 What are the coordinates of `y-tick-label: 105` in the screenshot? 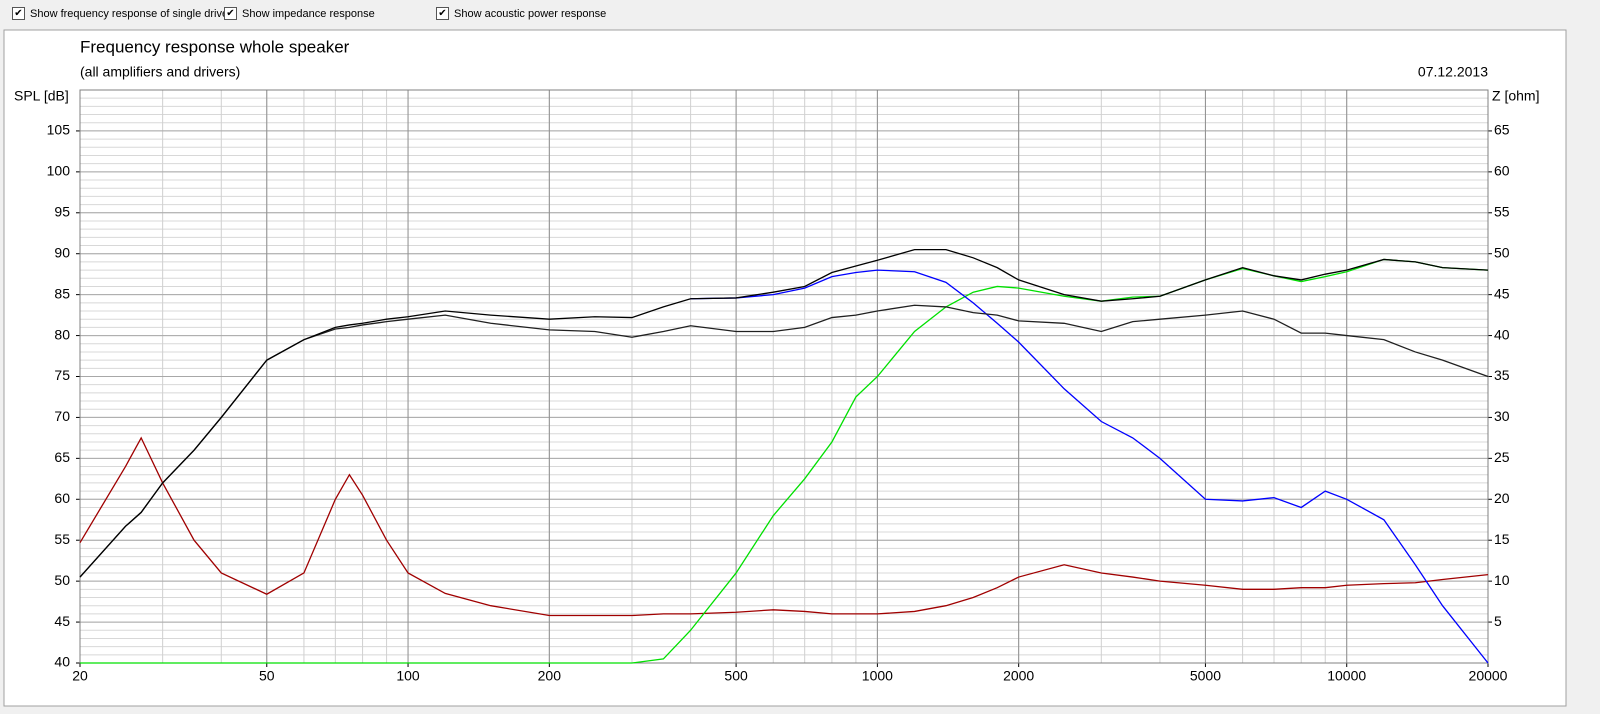 It's located at (59, 130).